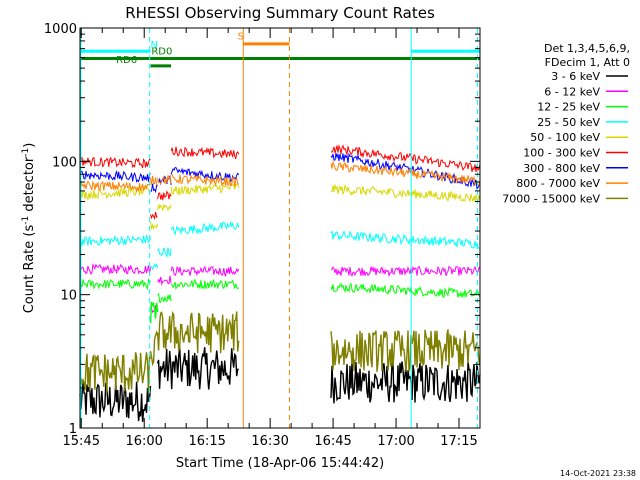 Image resolution: width=640 pixels, height=480 pixels. Describe the element at coordinates (458, 441) in the screenshot. I see `x-tick-label-6: 17:15` at that location.